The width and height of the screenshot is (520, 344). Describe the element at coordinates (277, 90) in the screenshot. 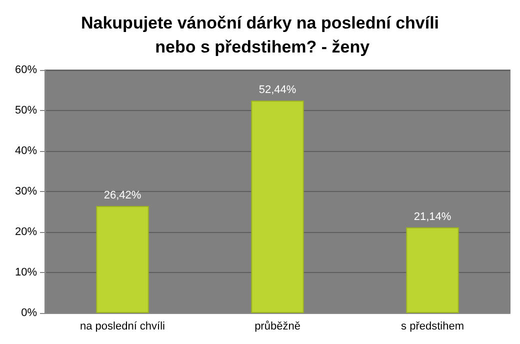

I see `data-label: 52,44%` at that location.